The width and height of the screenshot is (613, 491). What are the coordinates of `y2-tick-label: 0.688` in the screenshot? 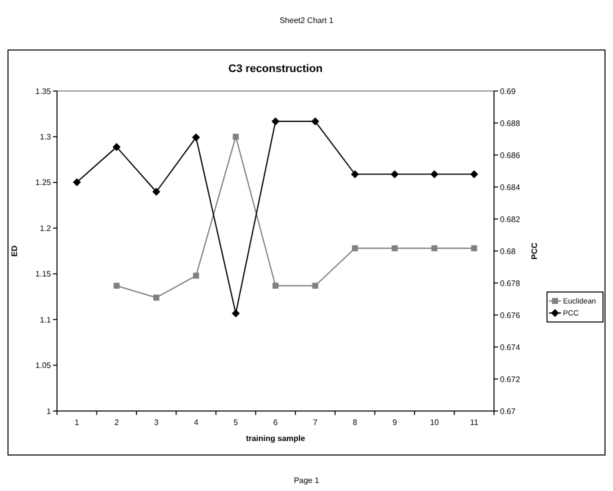 It's located at (510, 123).